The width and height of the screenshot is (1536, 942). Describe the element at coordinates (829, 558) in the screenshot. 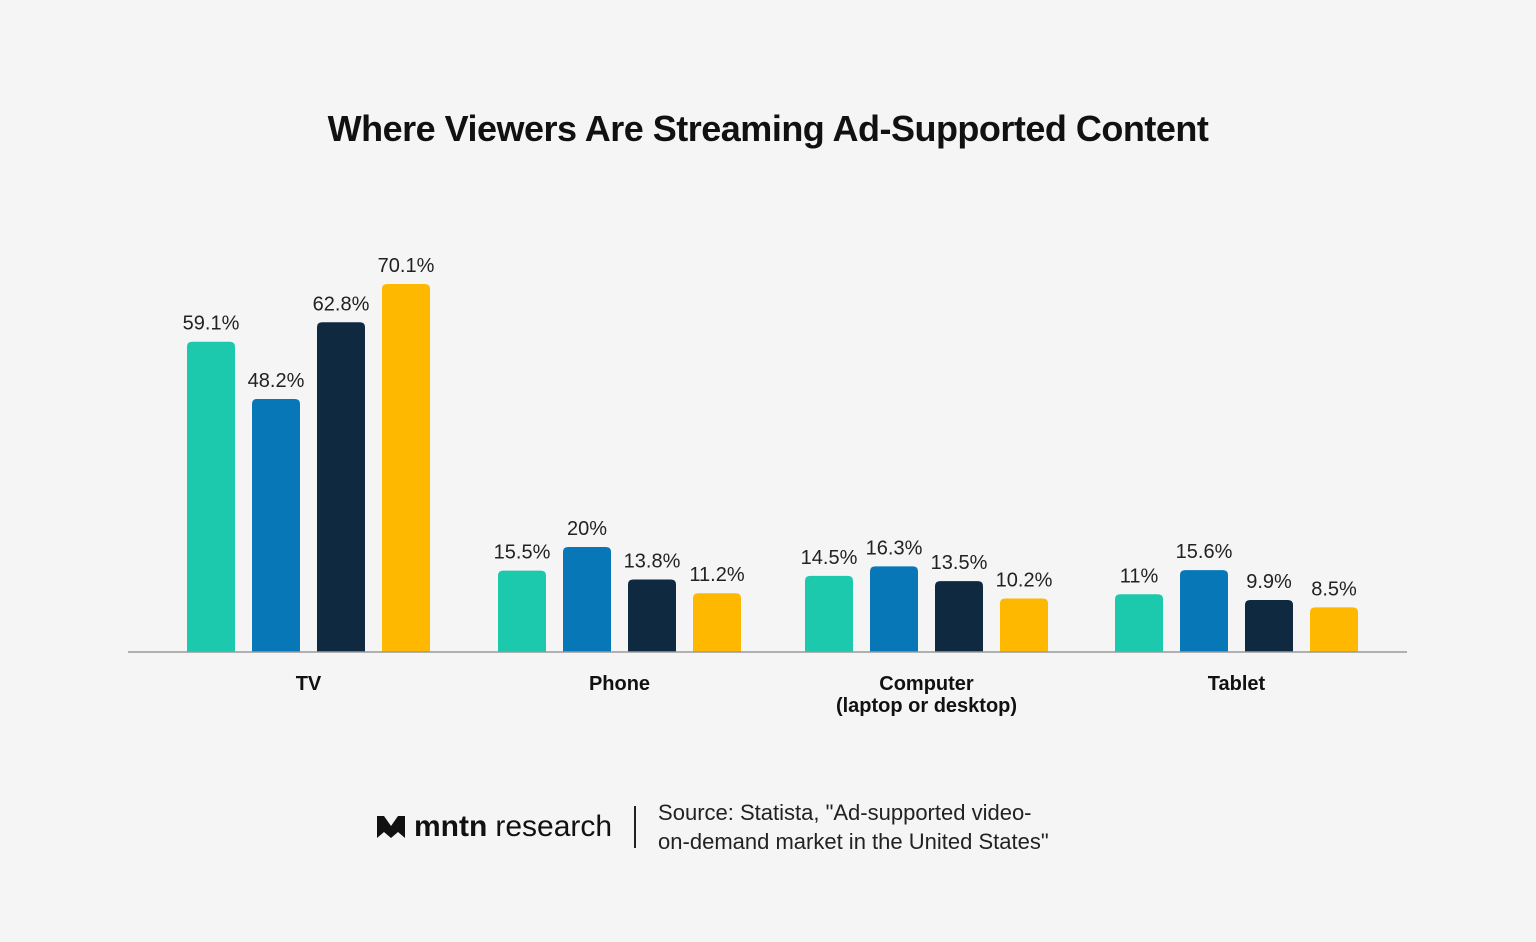

I see `data-label: 14.5%` at that location.